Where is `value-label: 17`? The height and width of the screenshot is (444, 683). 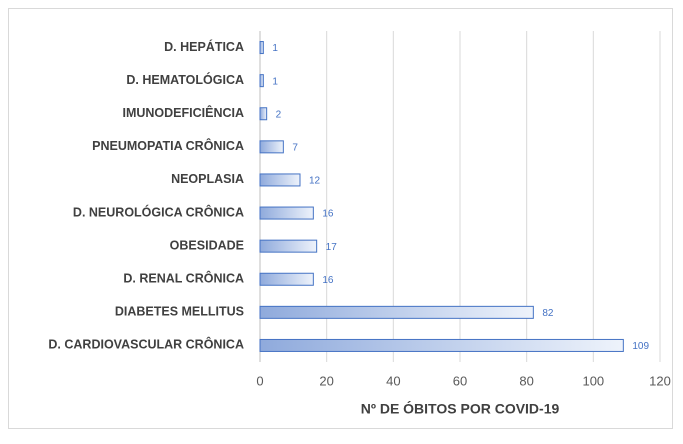
value-label: 17 is located at coordinates (332, 247).